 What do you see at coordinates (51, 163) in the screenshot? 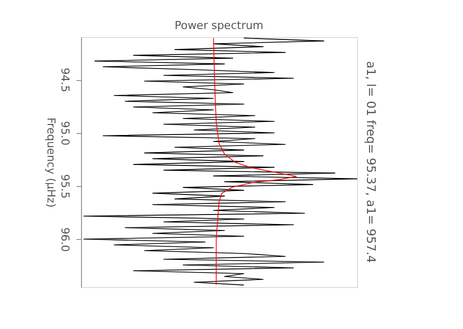
I see `y-axis-title: Frequency (μHz)` at bounding box center [51, 163].